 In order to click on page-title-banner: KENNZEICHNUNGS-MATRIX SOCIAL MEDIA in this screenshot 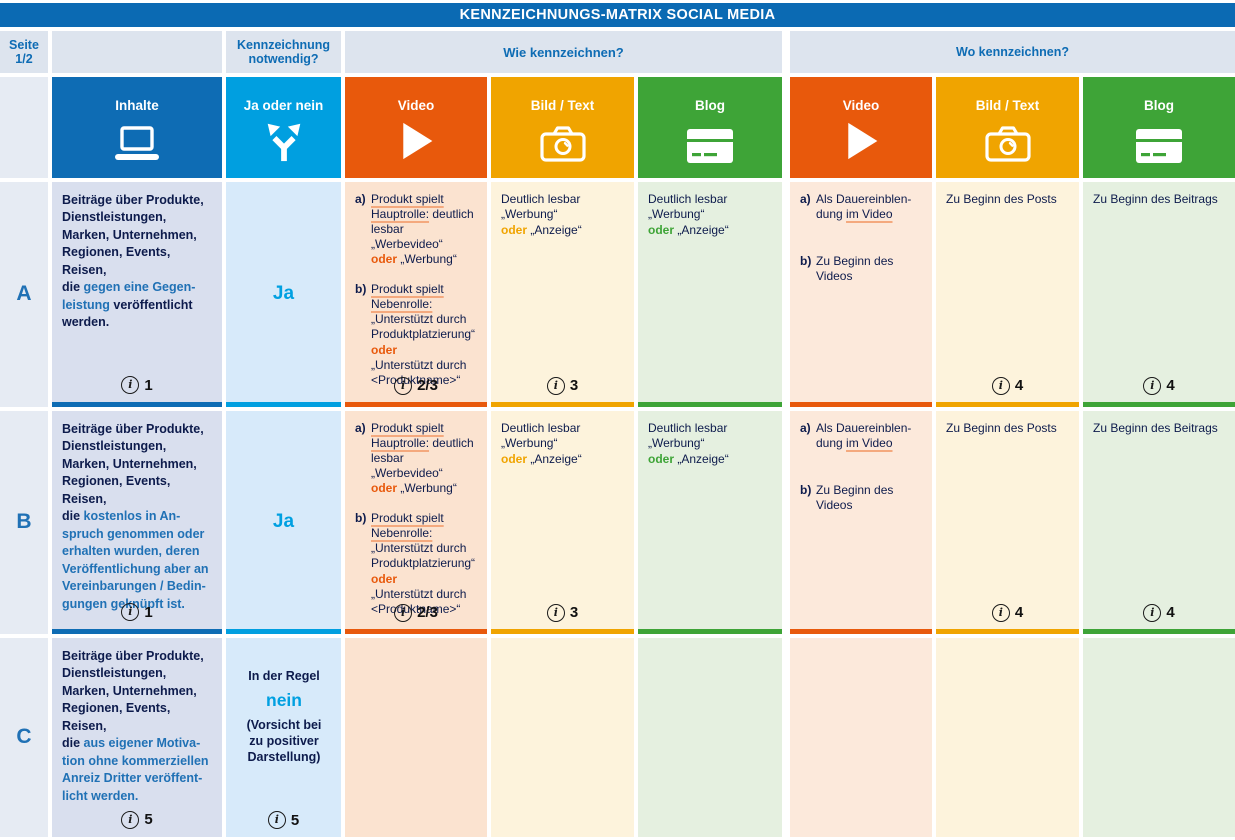, I will do `click(617, 15)`.